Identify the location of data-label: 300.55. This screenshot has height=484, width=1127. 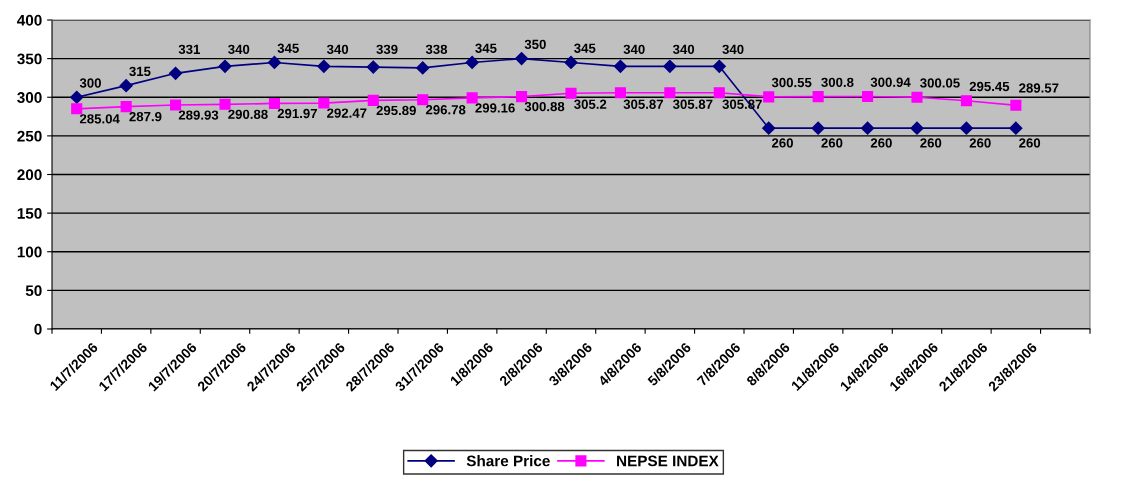
(791, 82).